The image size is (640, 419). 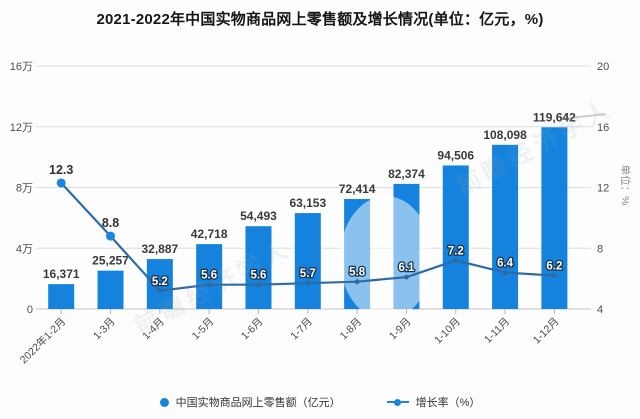 I want to click on y-axis-right-tick-label: 4, so click(x=600, y=310).